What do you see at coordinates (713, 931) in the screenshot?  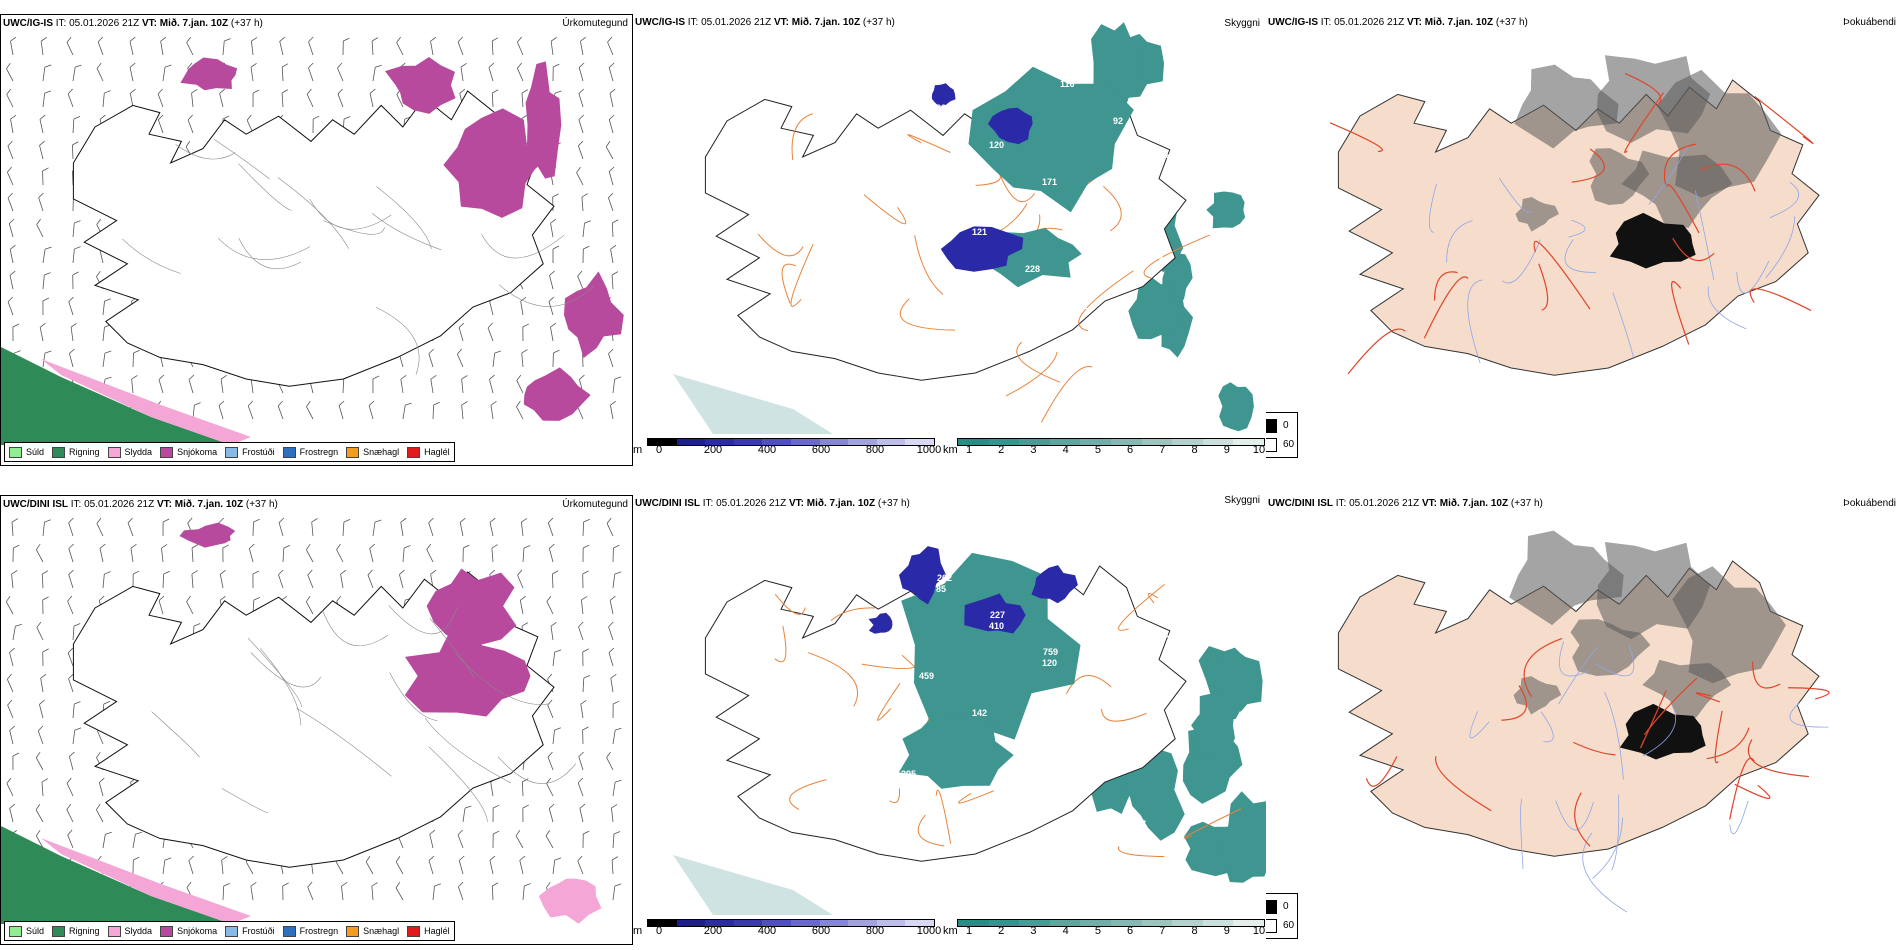 I see `colorbar-tick-label: 200` at bounding box center [713, 931].